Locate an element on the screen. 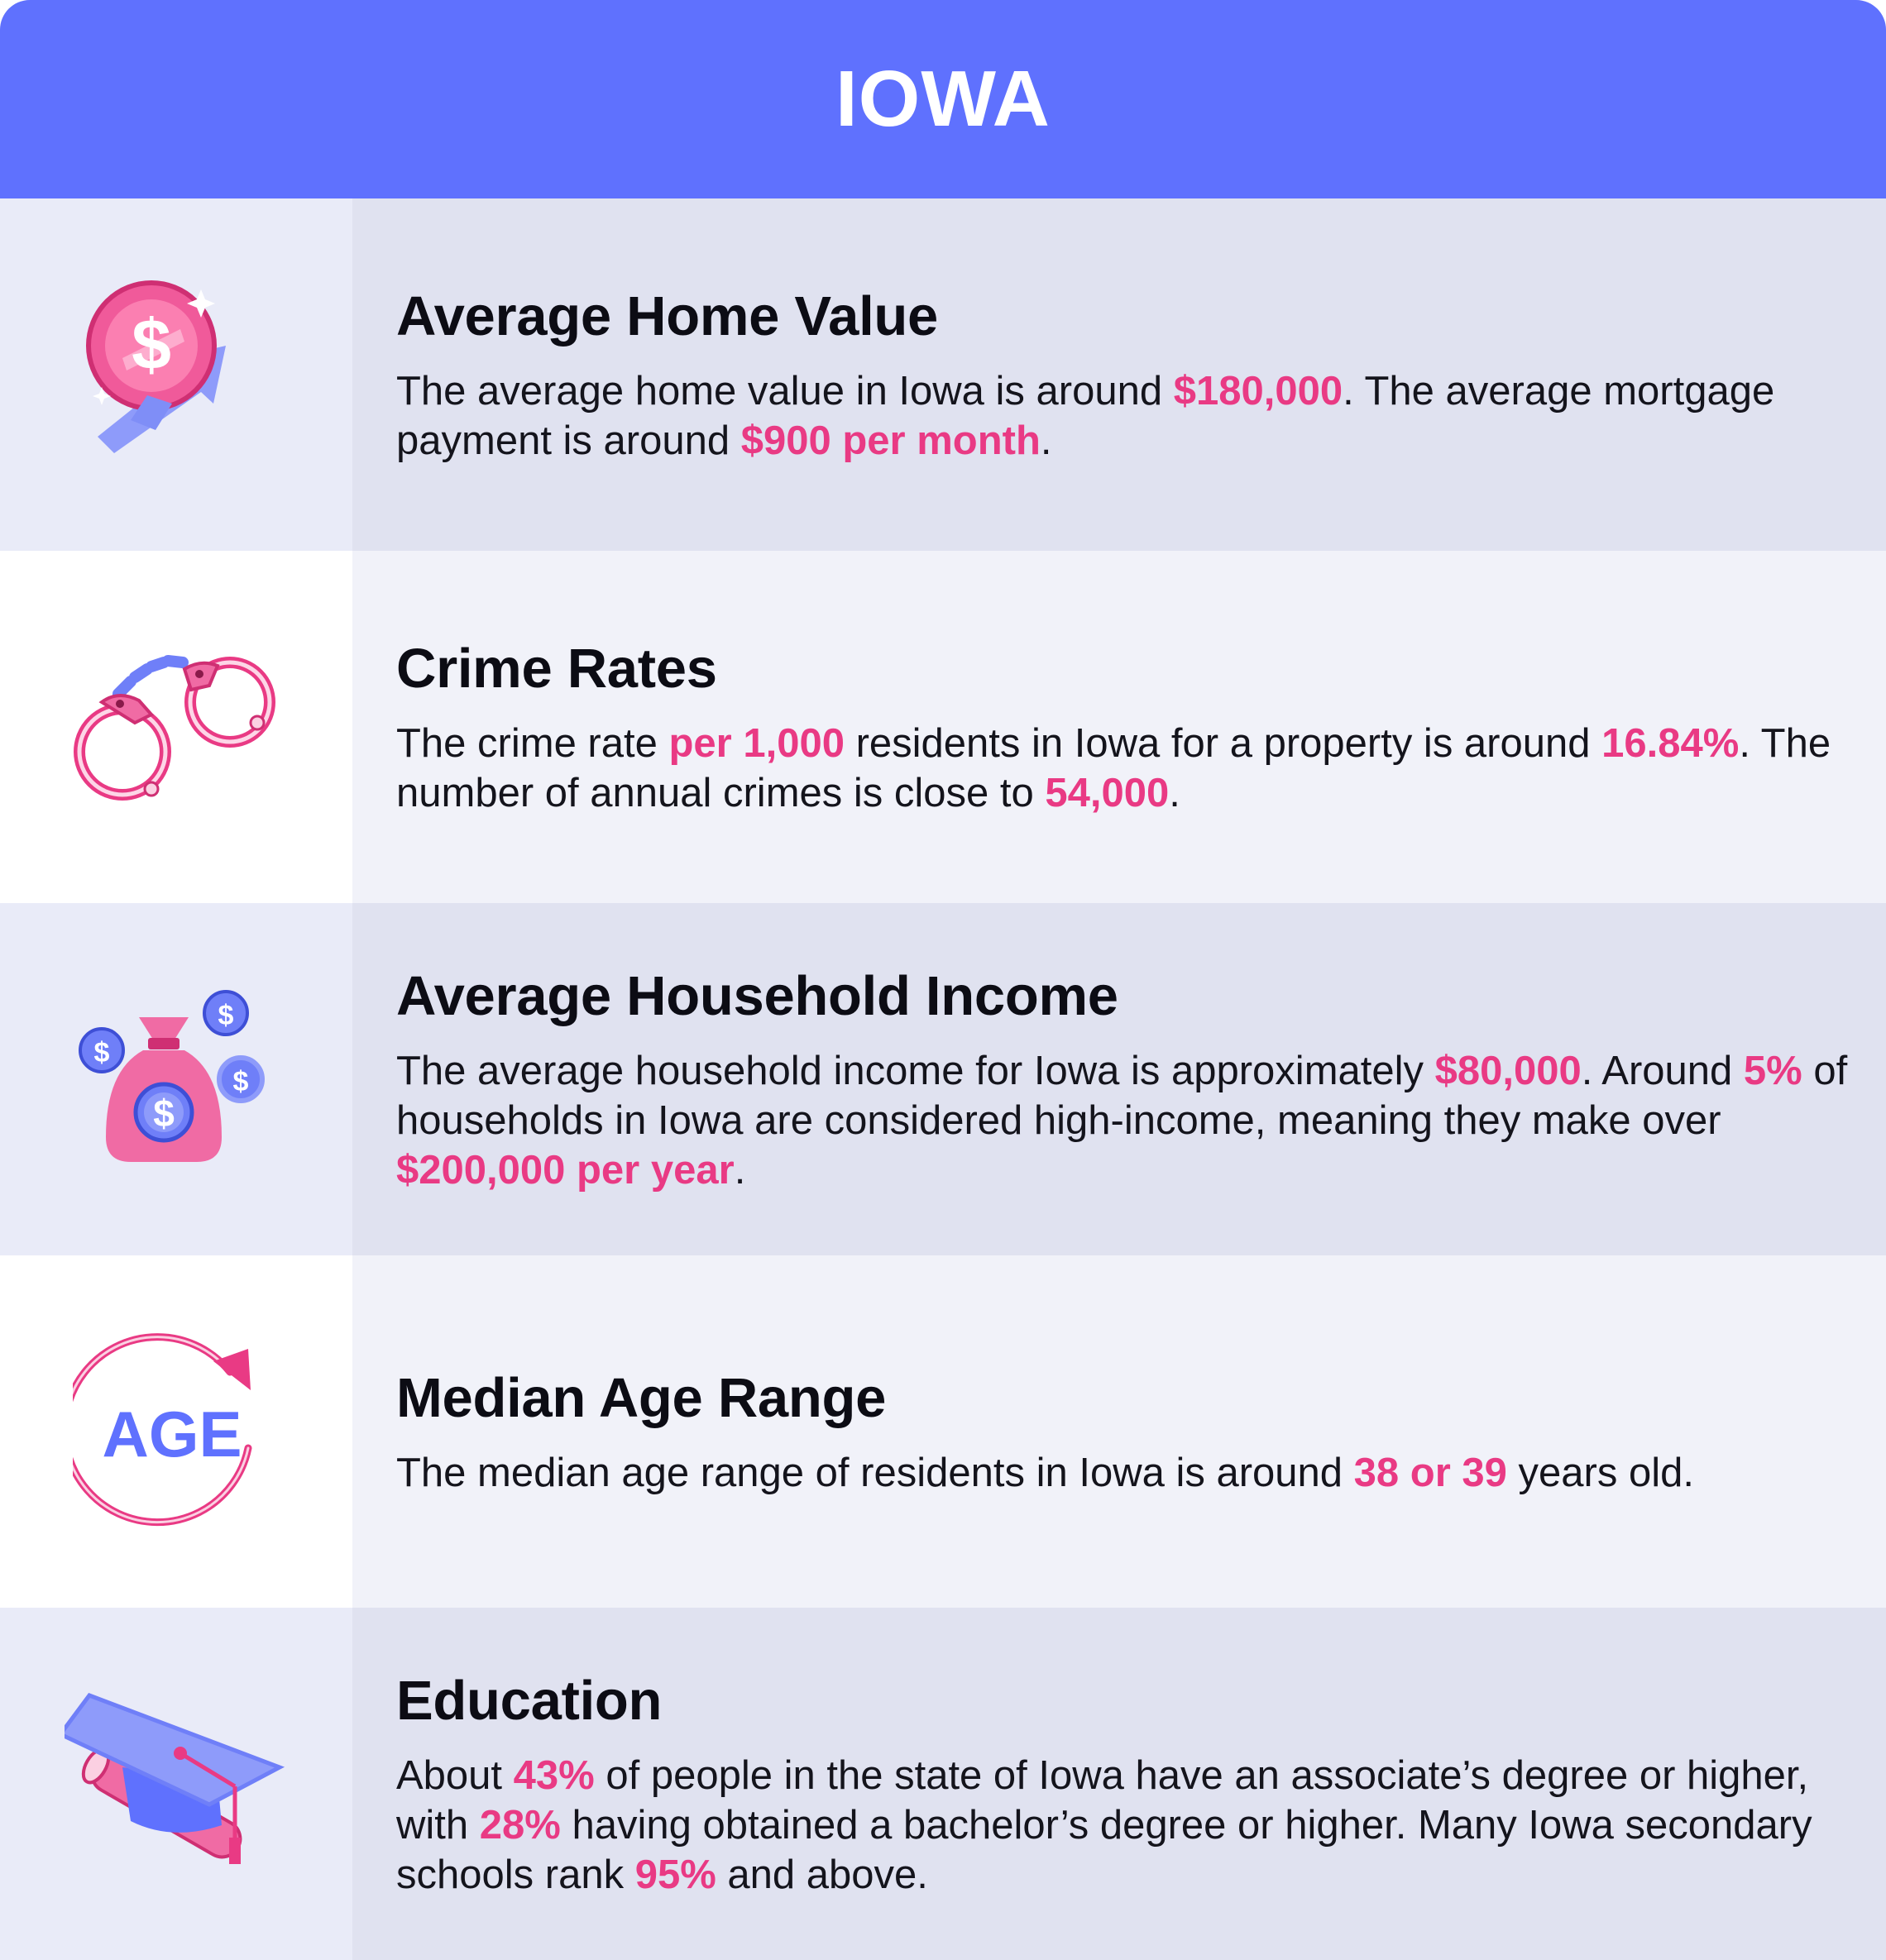 This screenshot has width=1886, height=1960. highlight-value: 43% is located at coordinates (554, 1775).